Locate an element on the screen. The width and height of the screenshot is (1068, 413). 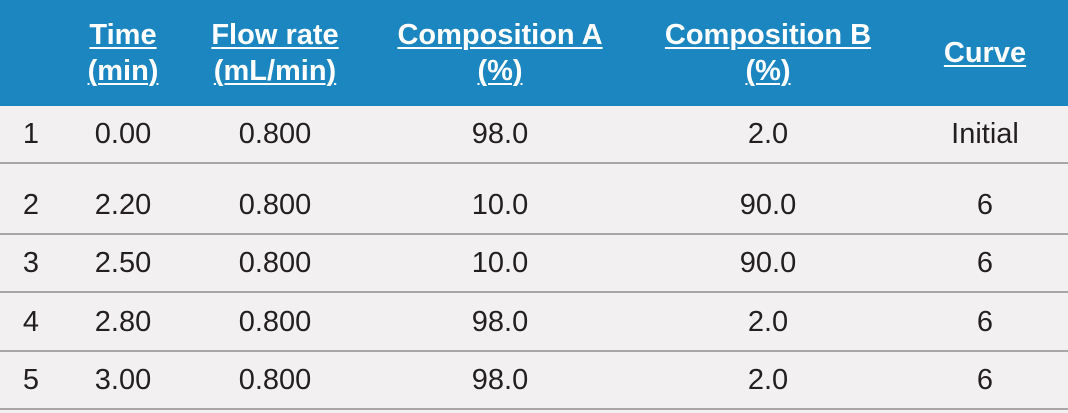
table-row: 1 0.00 0.800 98.0 2.0 Initial is located at coordinates (534, 135).